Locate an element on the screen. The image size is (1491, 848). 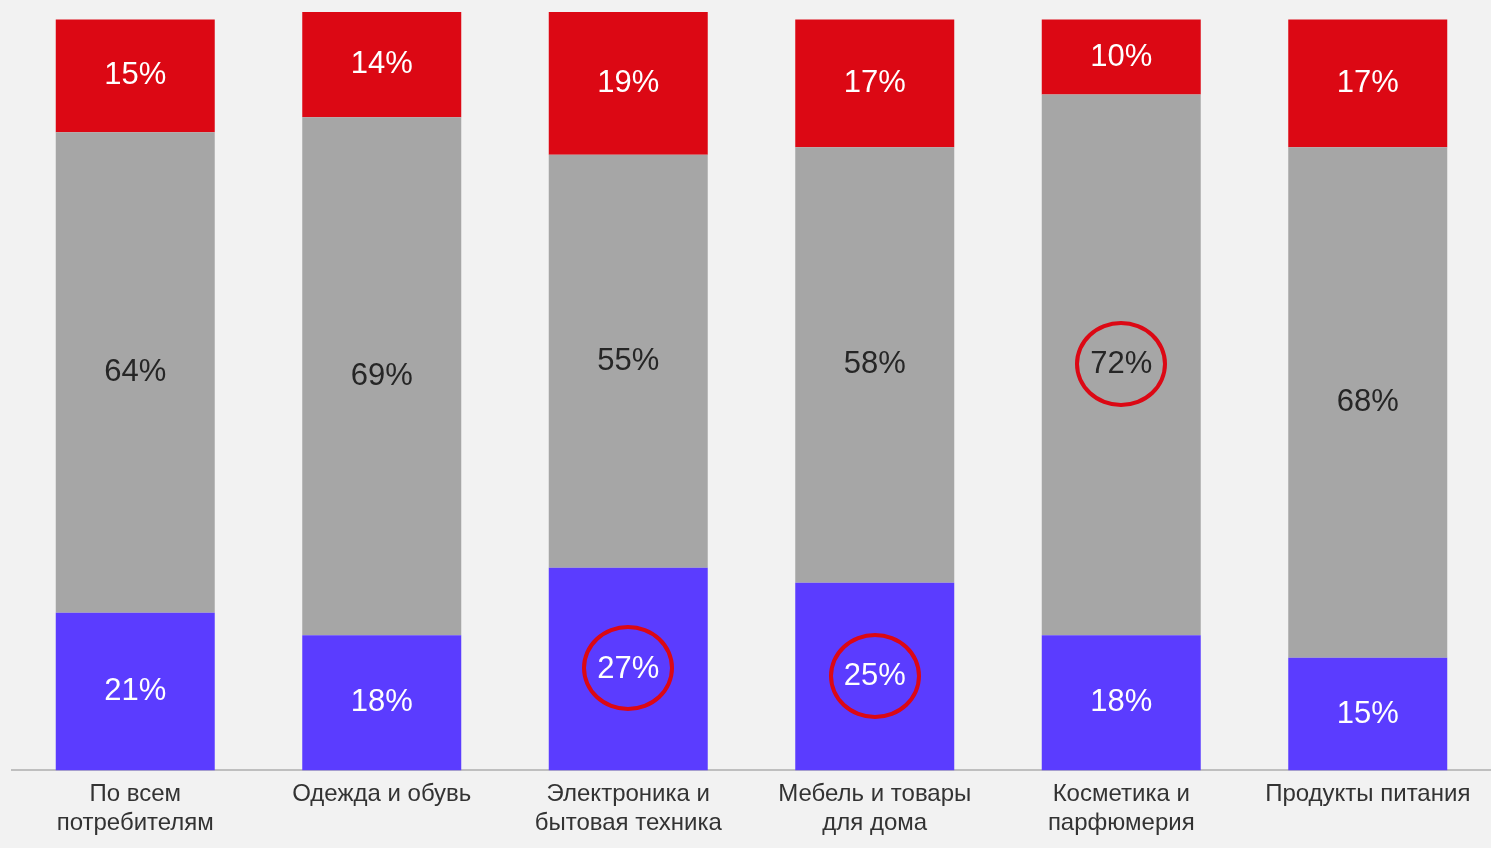
x-tick-label: Одежда и обувь is located at coordinates (382, 793).